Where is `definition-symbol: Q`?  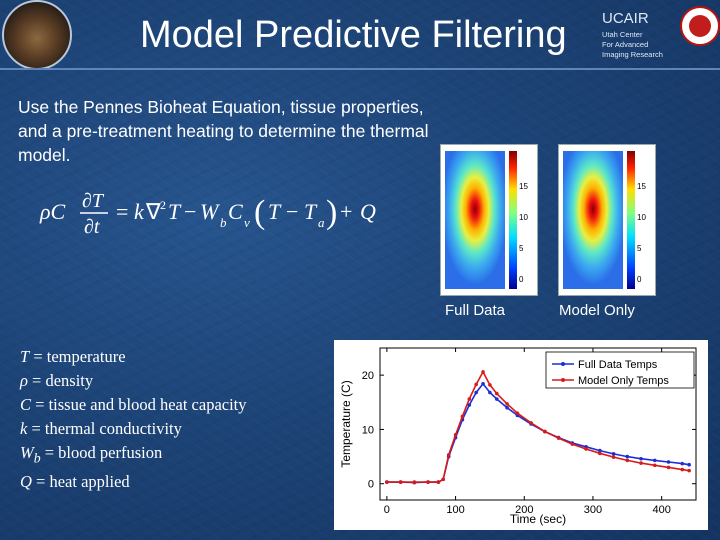
definition-symbol: Q is located at coordinates (26, 481).